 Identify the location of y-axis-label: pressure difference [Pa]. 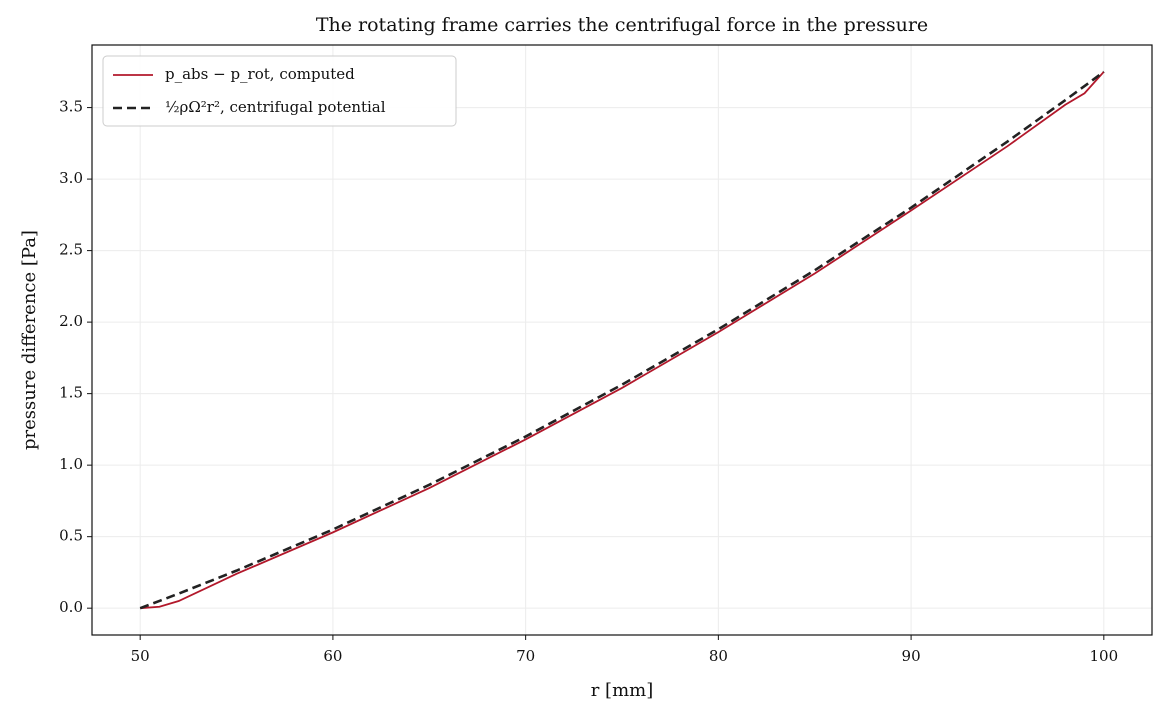
(29, 340).